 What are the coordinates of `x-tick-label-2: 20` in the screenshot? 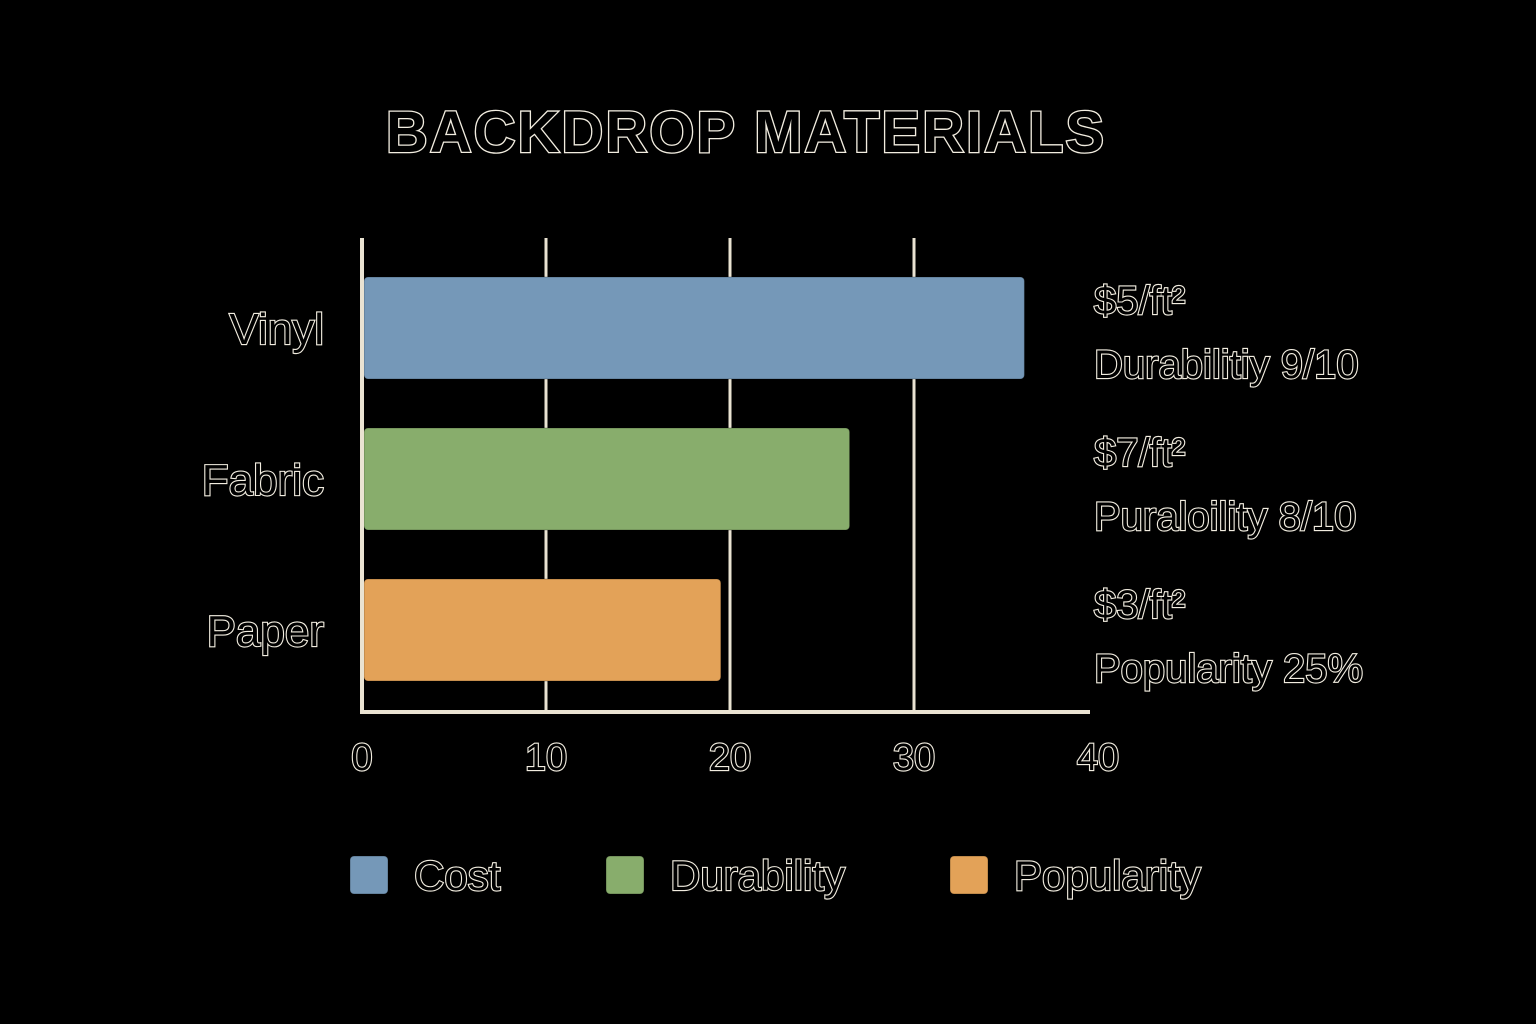 It's located at (730, 758).